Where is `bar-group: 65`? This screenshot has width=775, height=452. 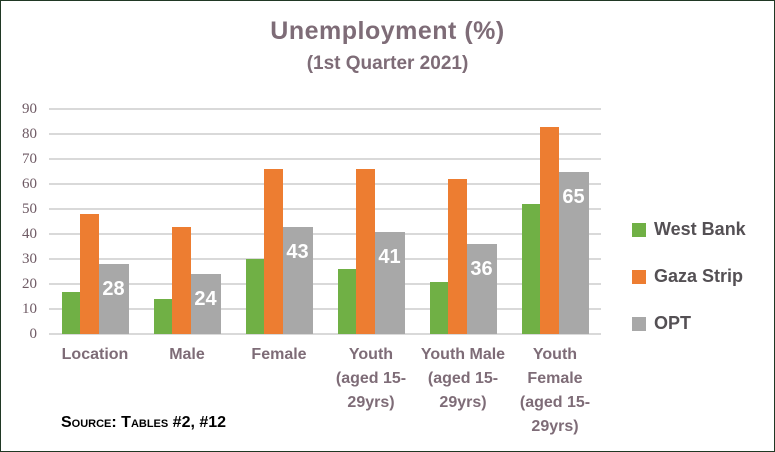
bar-group: 65 is located at coordinates (555, 221).